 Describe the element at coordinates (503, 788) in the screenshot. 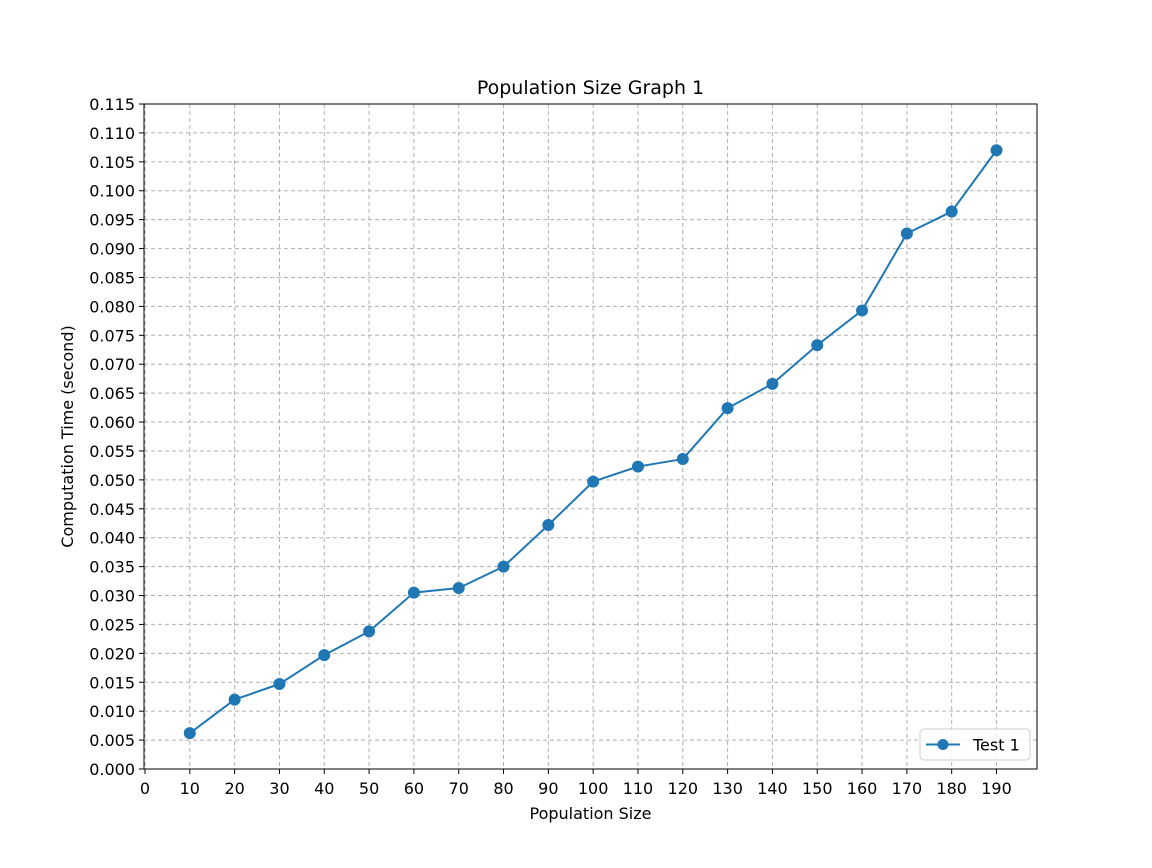

I see `x-tick-label: 80` at that location.